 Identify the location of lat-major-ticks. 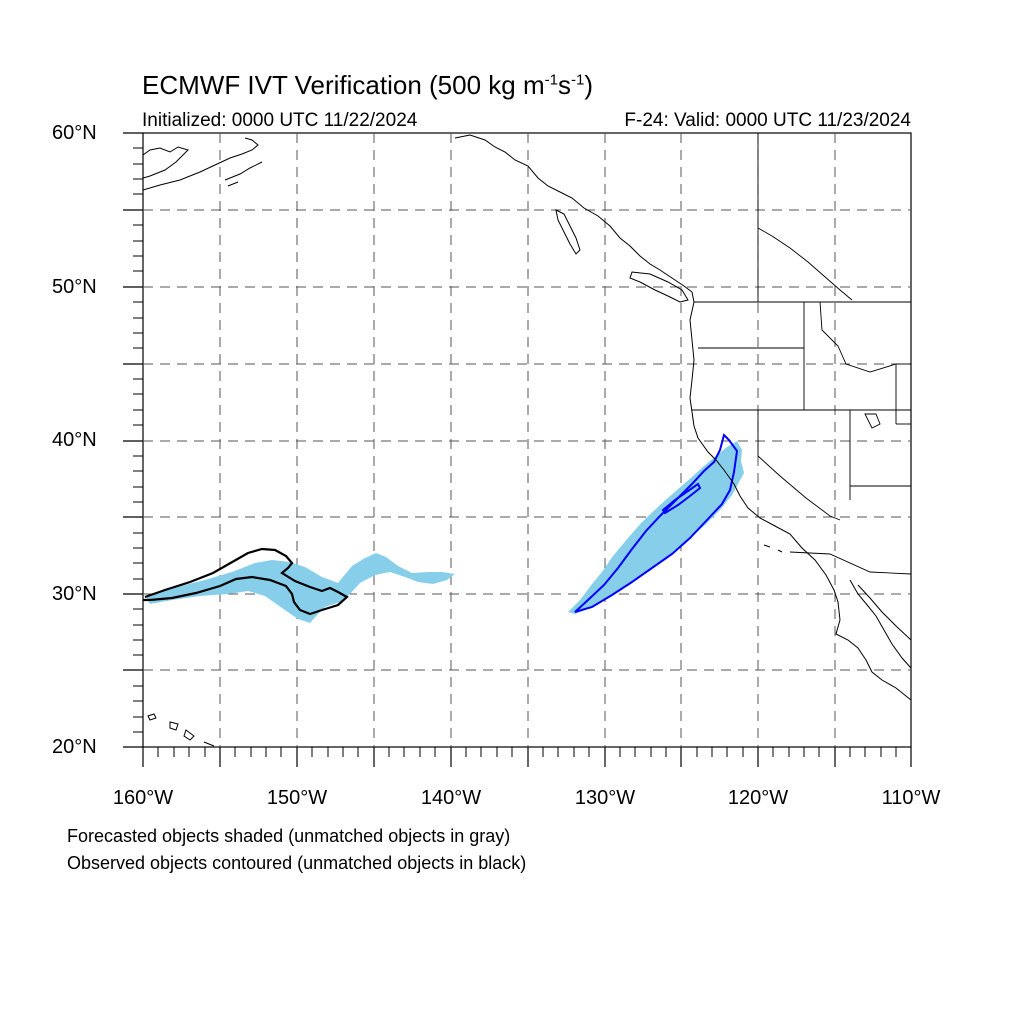
(133, 440).